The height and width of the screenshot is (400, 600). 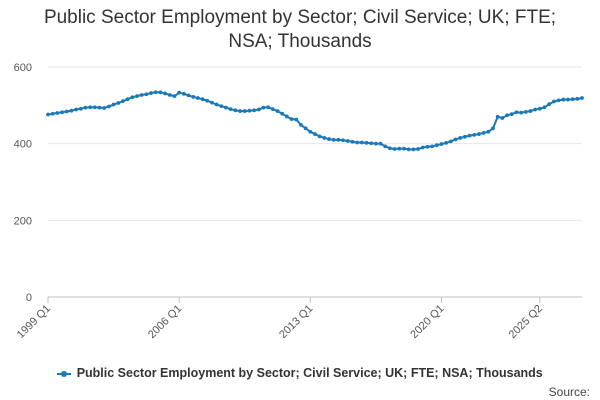 What do you see at coordinates (23, 68) in the screenshot?
I see `y-tick-label: 600` at bounding box center [23, 68].